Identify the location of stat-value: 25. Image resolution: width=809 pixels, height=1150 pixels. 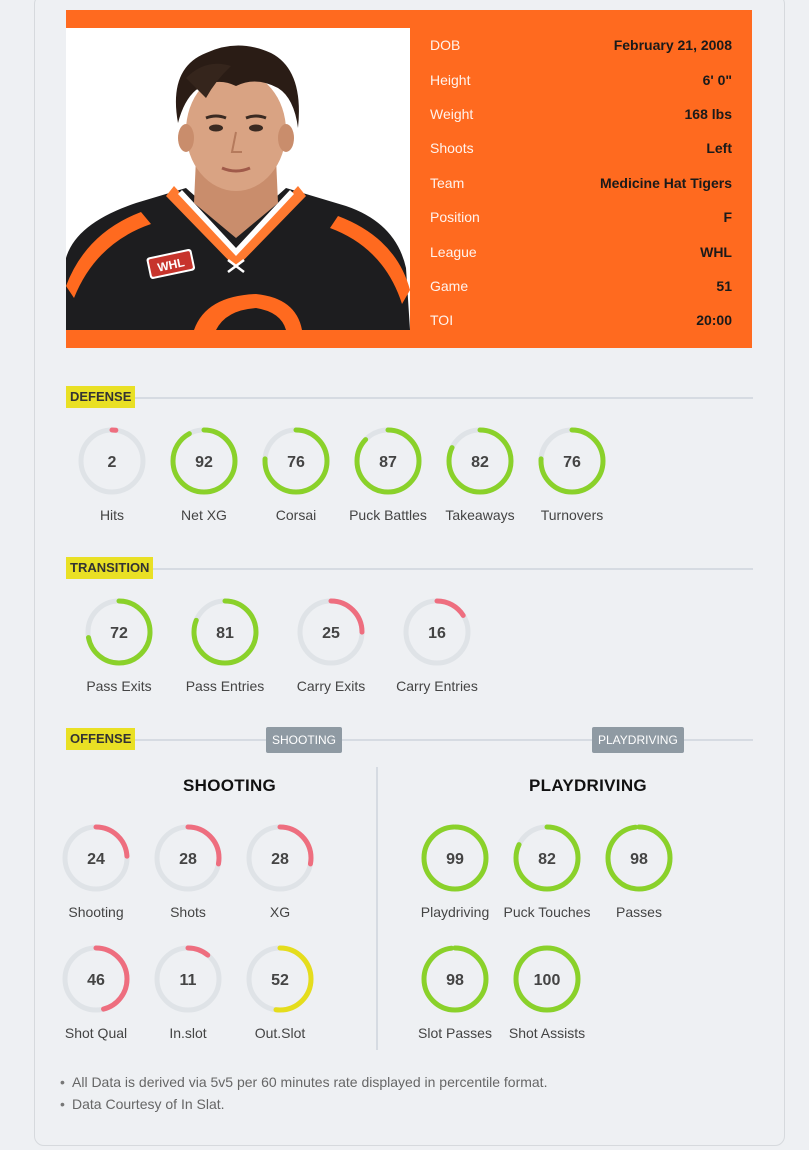
(331, 633).